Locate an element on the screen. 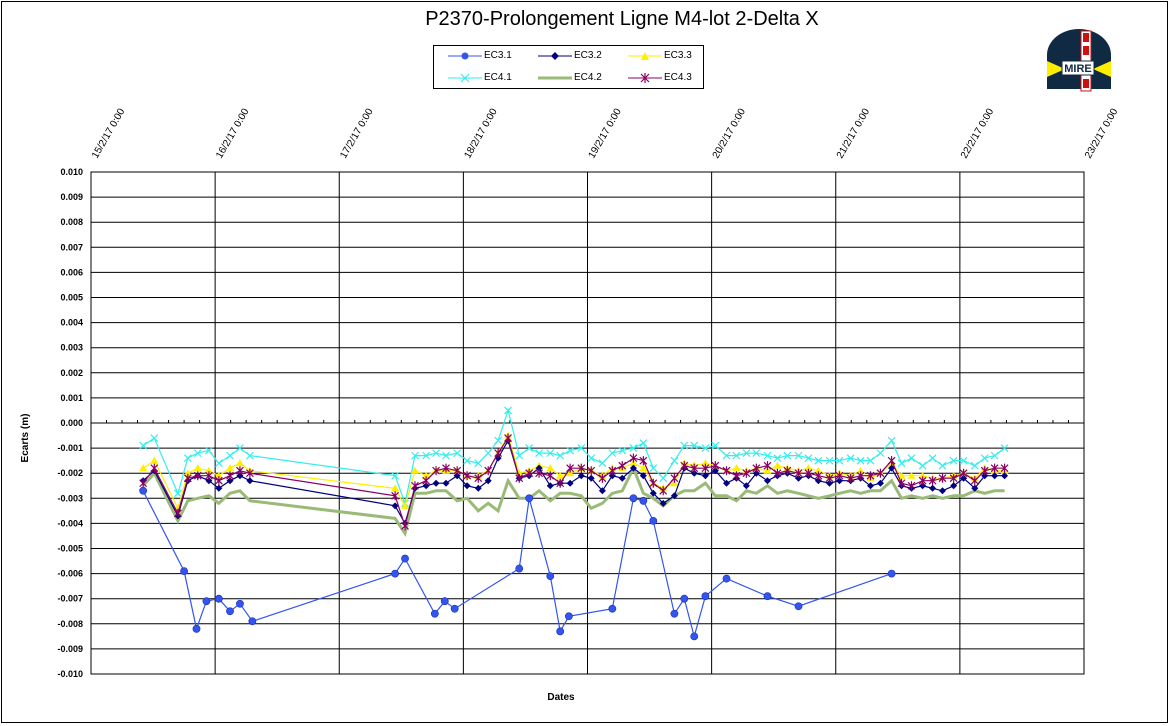  y-tick-label: 0.006 is located at coordinates (71, 272).